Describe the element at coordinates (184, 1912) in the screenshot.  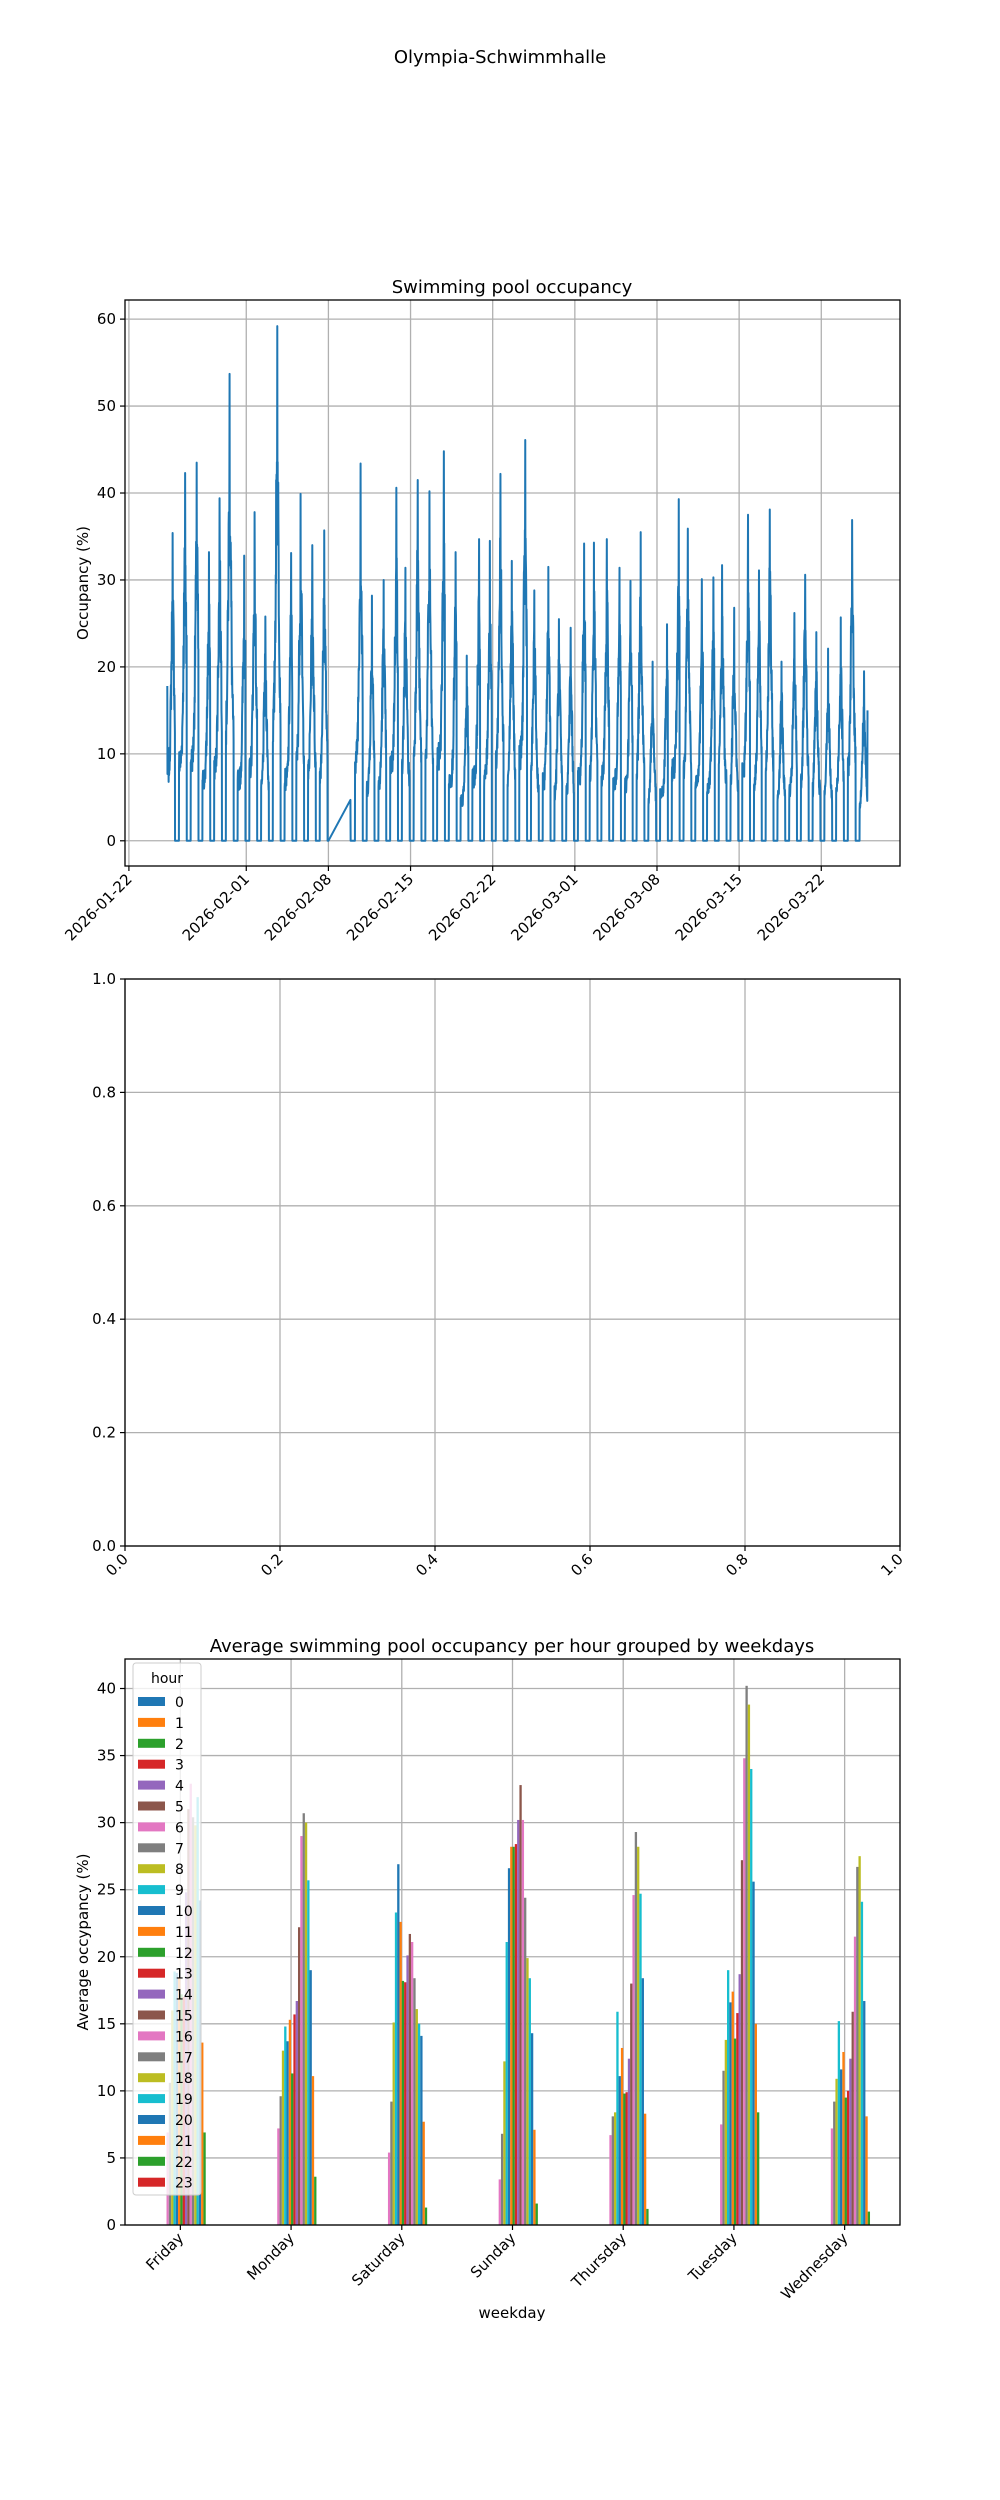
I see `legend-label: 10` at that location.